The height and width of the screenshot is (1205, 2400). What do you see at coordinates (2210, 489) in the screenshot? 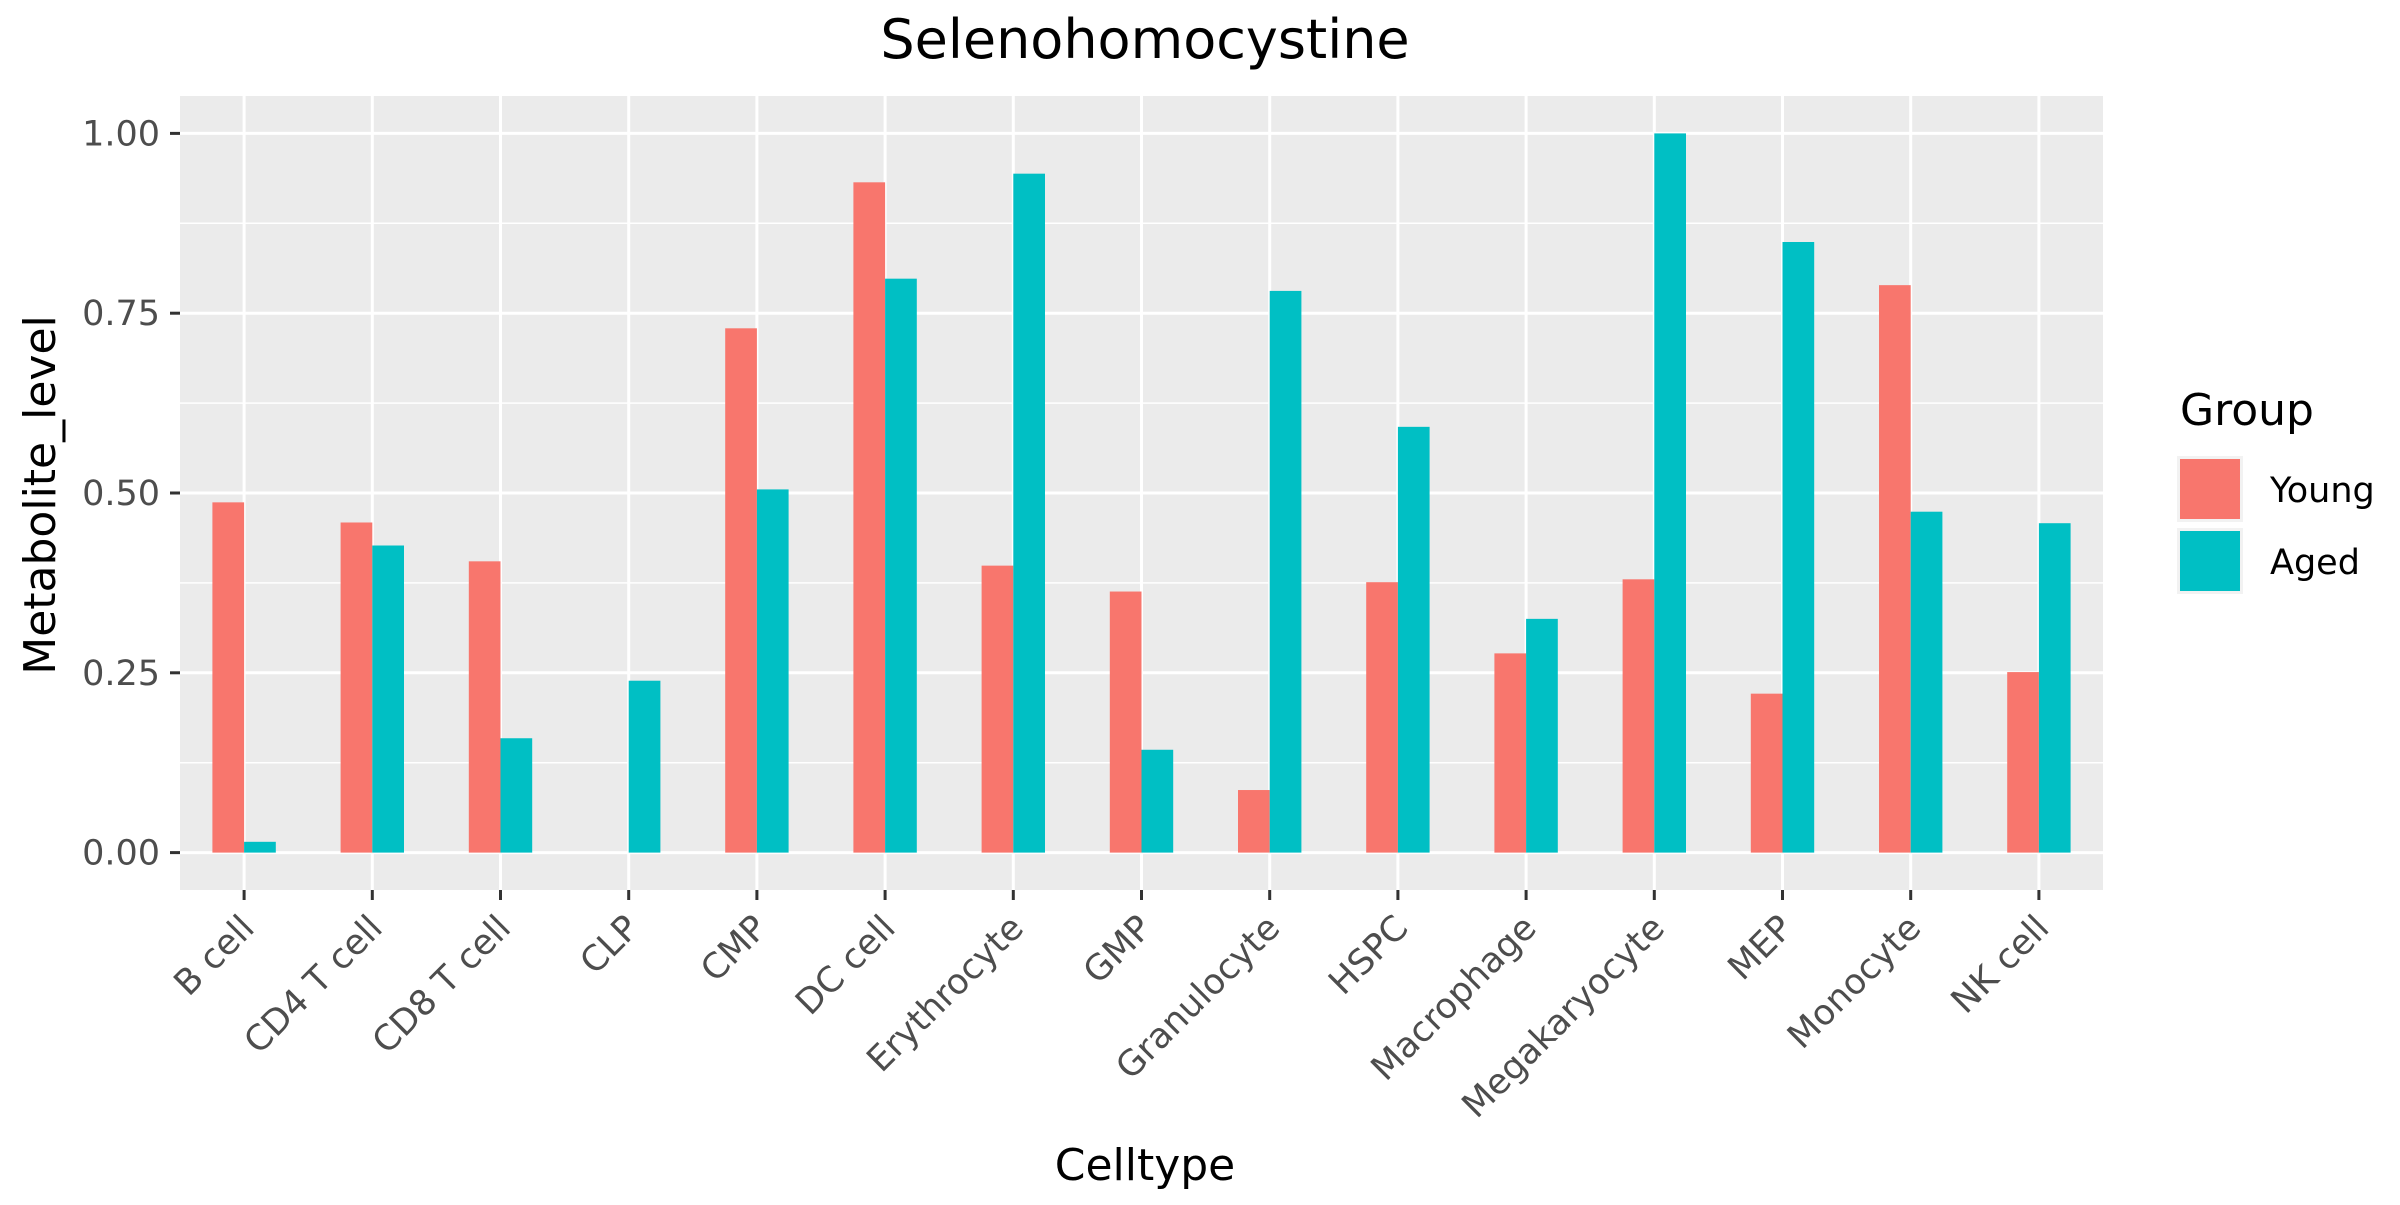
I see `legend-swatch-young` at bounding box center [2210, 489].